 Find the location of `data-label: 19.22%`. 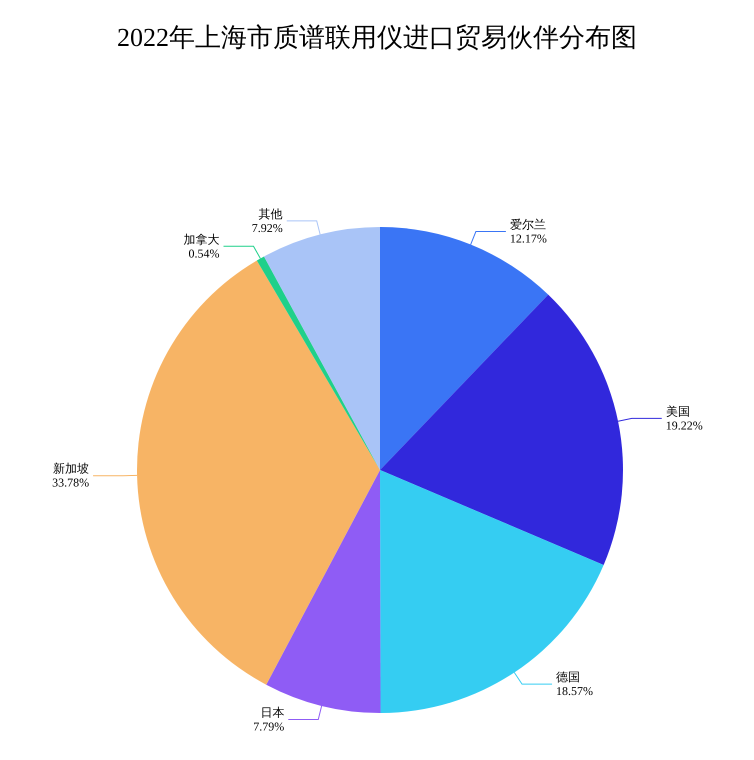

data-label: 19.22% is located at coordinates (684, 425).